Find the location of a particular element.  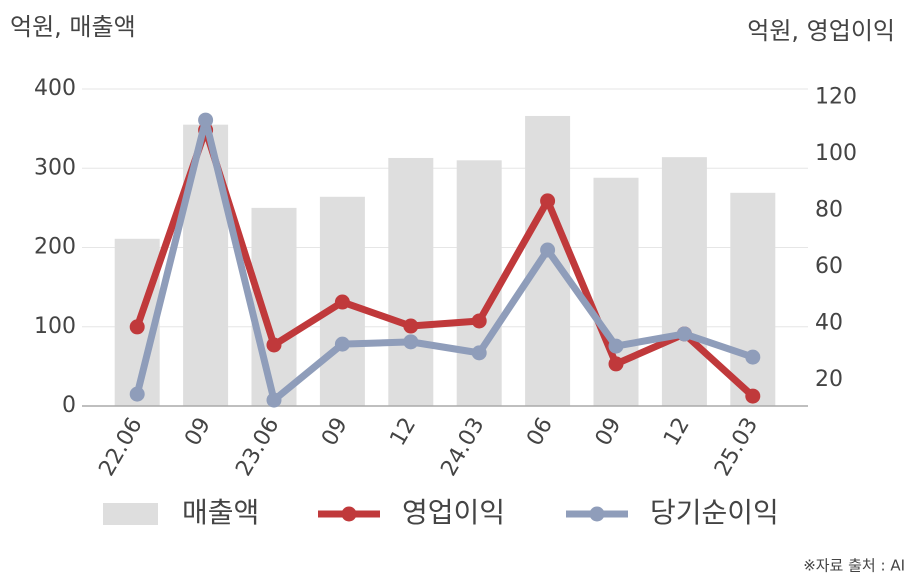

x-tick-label: 25.03 is located at coordinates (736, 447).